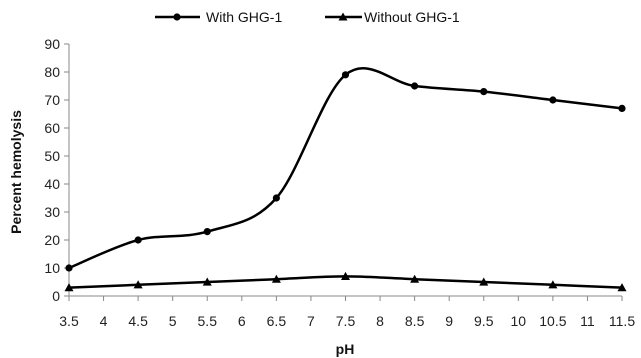  Describe the element at coordinates (311, 321) in the screenshot. I see `x-tick-label: 7` at that location.